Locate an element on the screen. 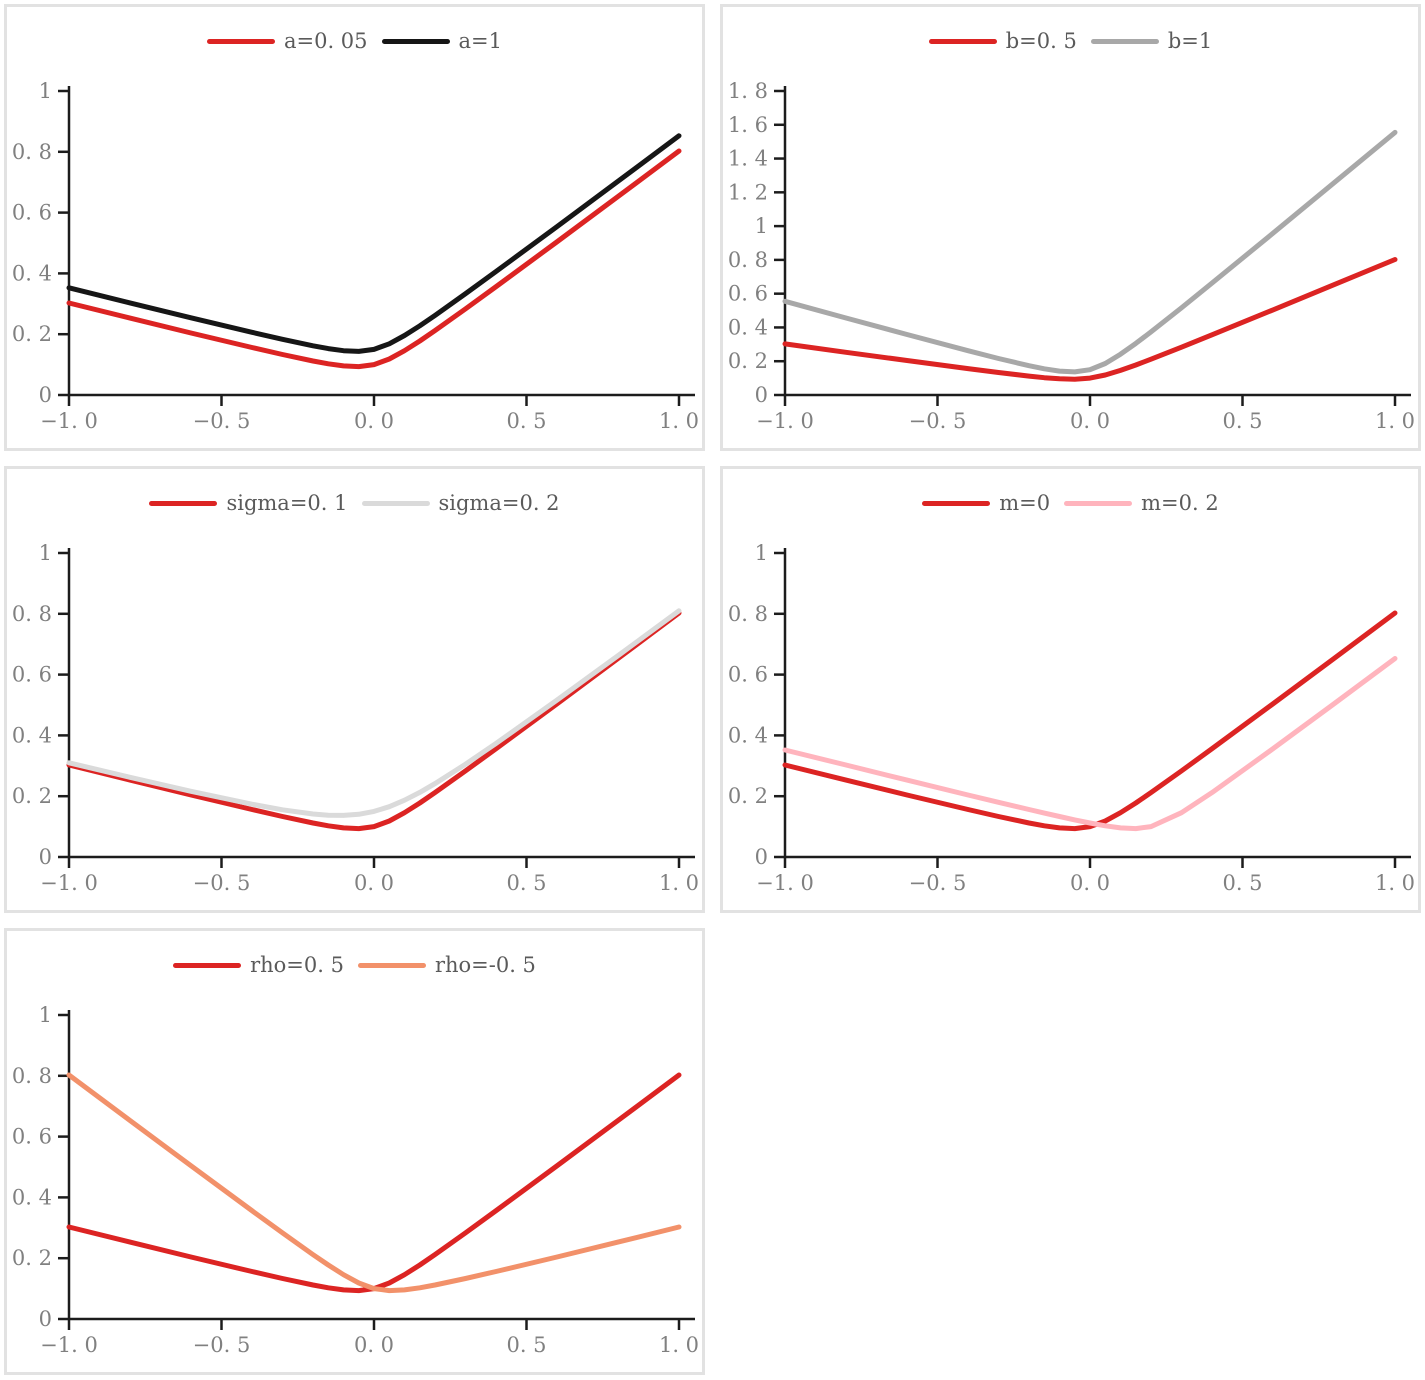 This screenshot has width=1425, height=1380. legend: a=0. 05 a=1 is located at coordinates (354, 41).